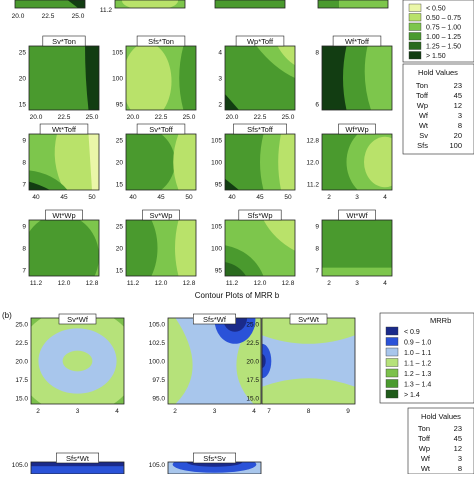 Image resolution: width=474 pixels, height=479 pixels. I want to click on legend-label: 0.50 – 0.75, so click(443, 18).